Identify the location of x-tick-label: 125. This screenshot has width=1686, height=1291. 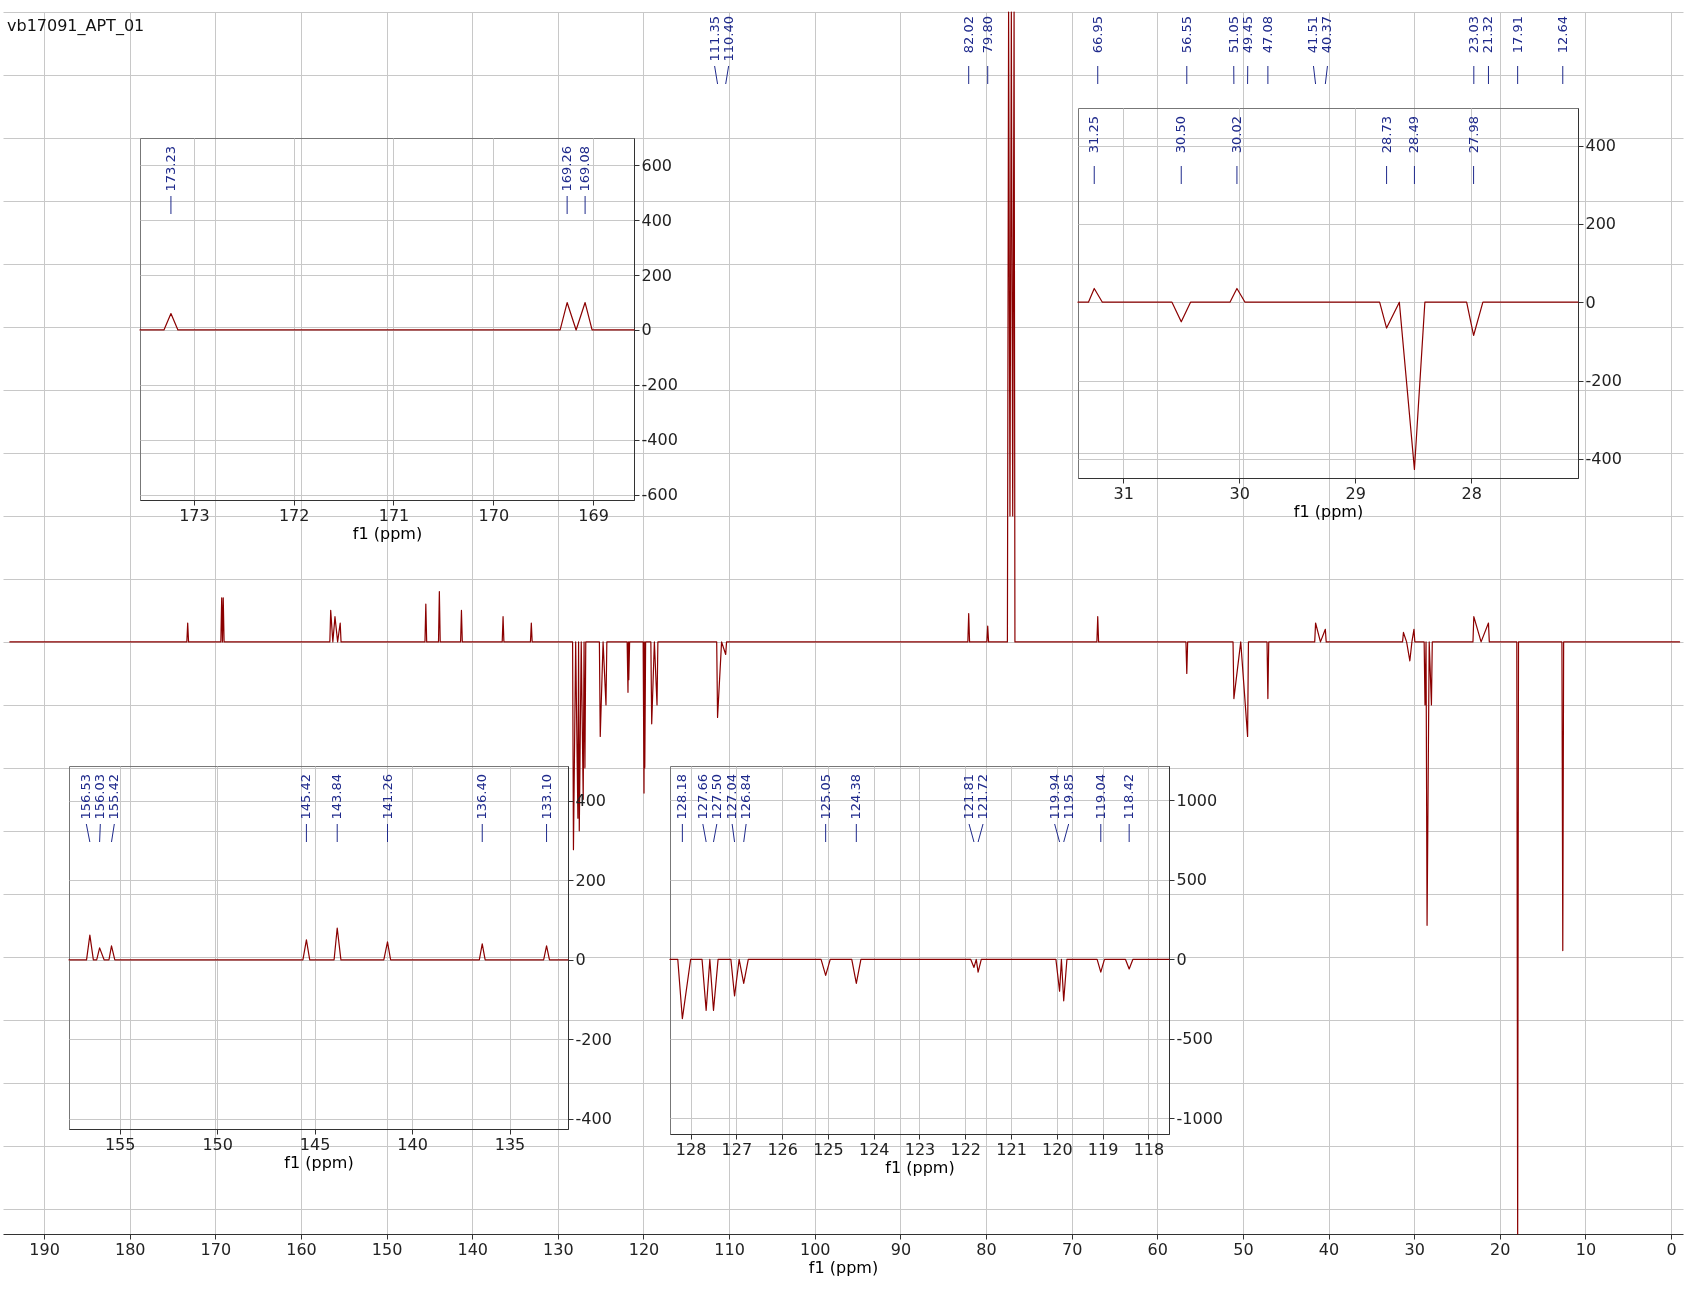
(828, 1149).